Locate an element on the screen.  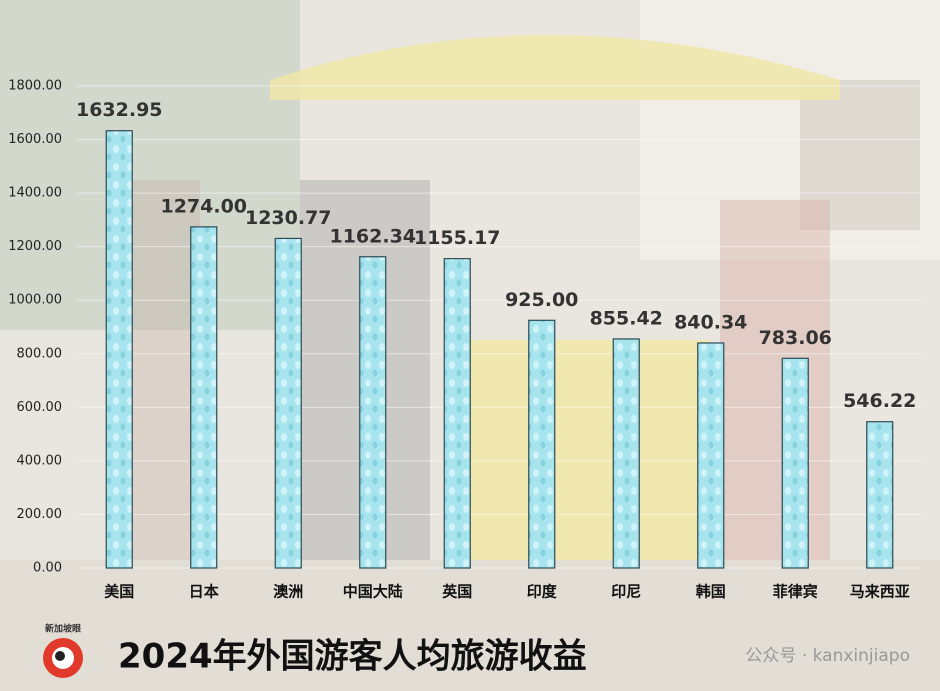
y-tick-label: 1800.00 is located at coordinates (35, 86).